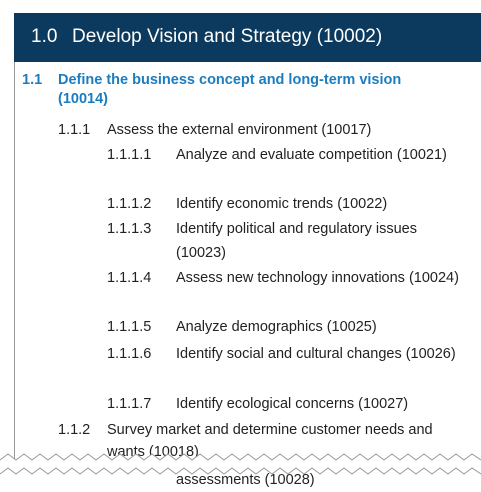 The width and height of the screenshot is (481, 492). Describe the element at coordinates (129, 155) in the screenshot. I see `item-number: 1.1.1.1` at that location.